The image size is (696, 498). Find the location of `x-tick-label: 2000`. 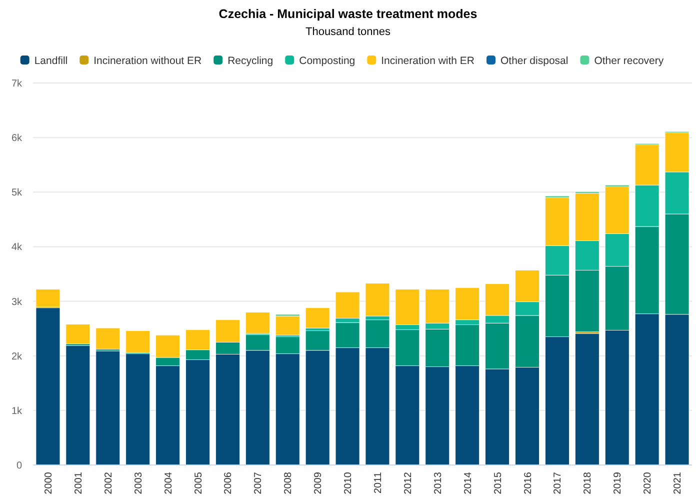

x-tick-label: 2000 is located at coordinates (48, 483).